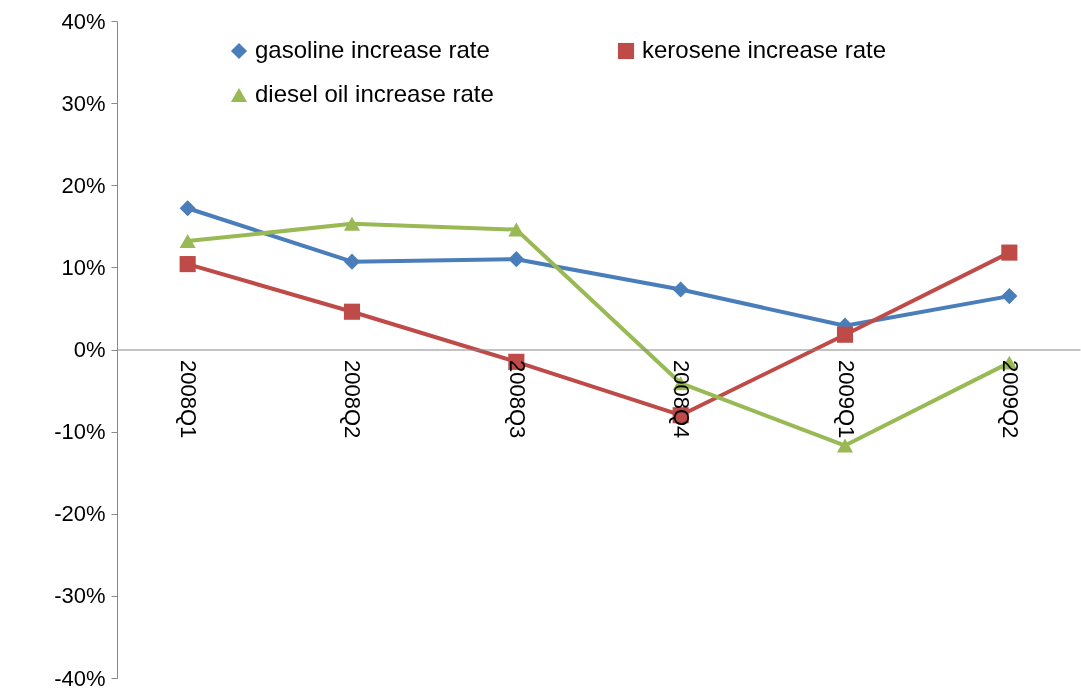 The width and height of the screenshot is (1081, 691). What do you see at coordinates (80, 432) in the screenshot?
I see `y-tick-label: -10%` at bounding box center [80, 432].